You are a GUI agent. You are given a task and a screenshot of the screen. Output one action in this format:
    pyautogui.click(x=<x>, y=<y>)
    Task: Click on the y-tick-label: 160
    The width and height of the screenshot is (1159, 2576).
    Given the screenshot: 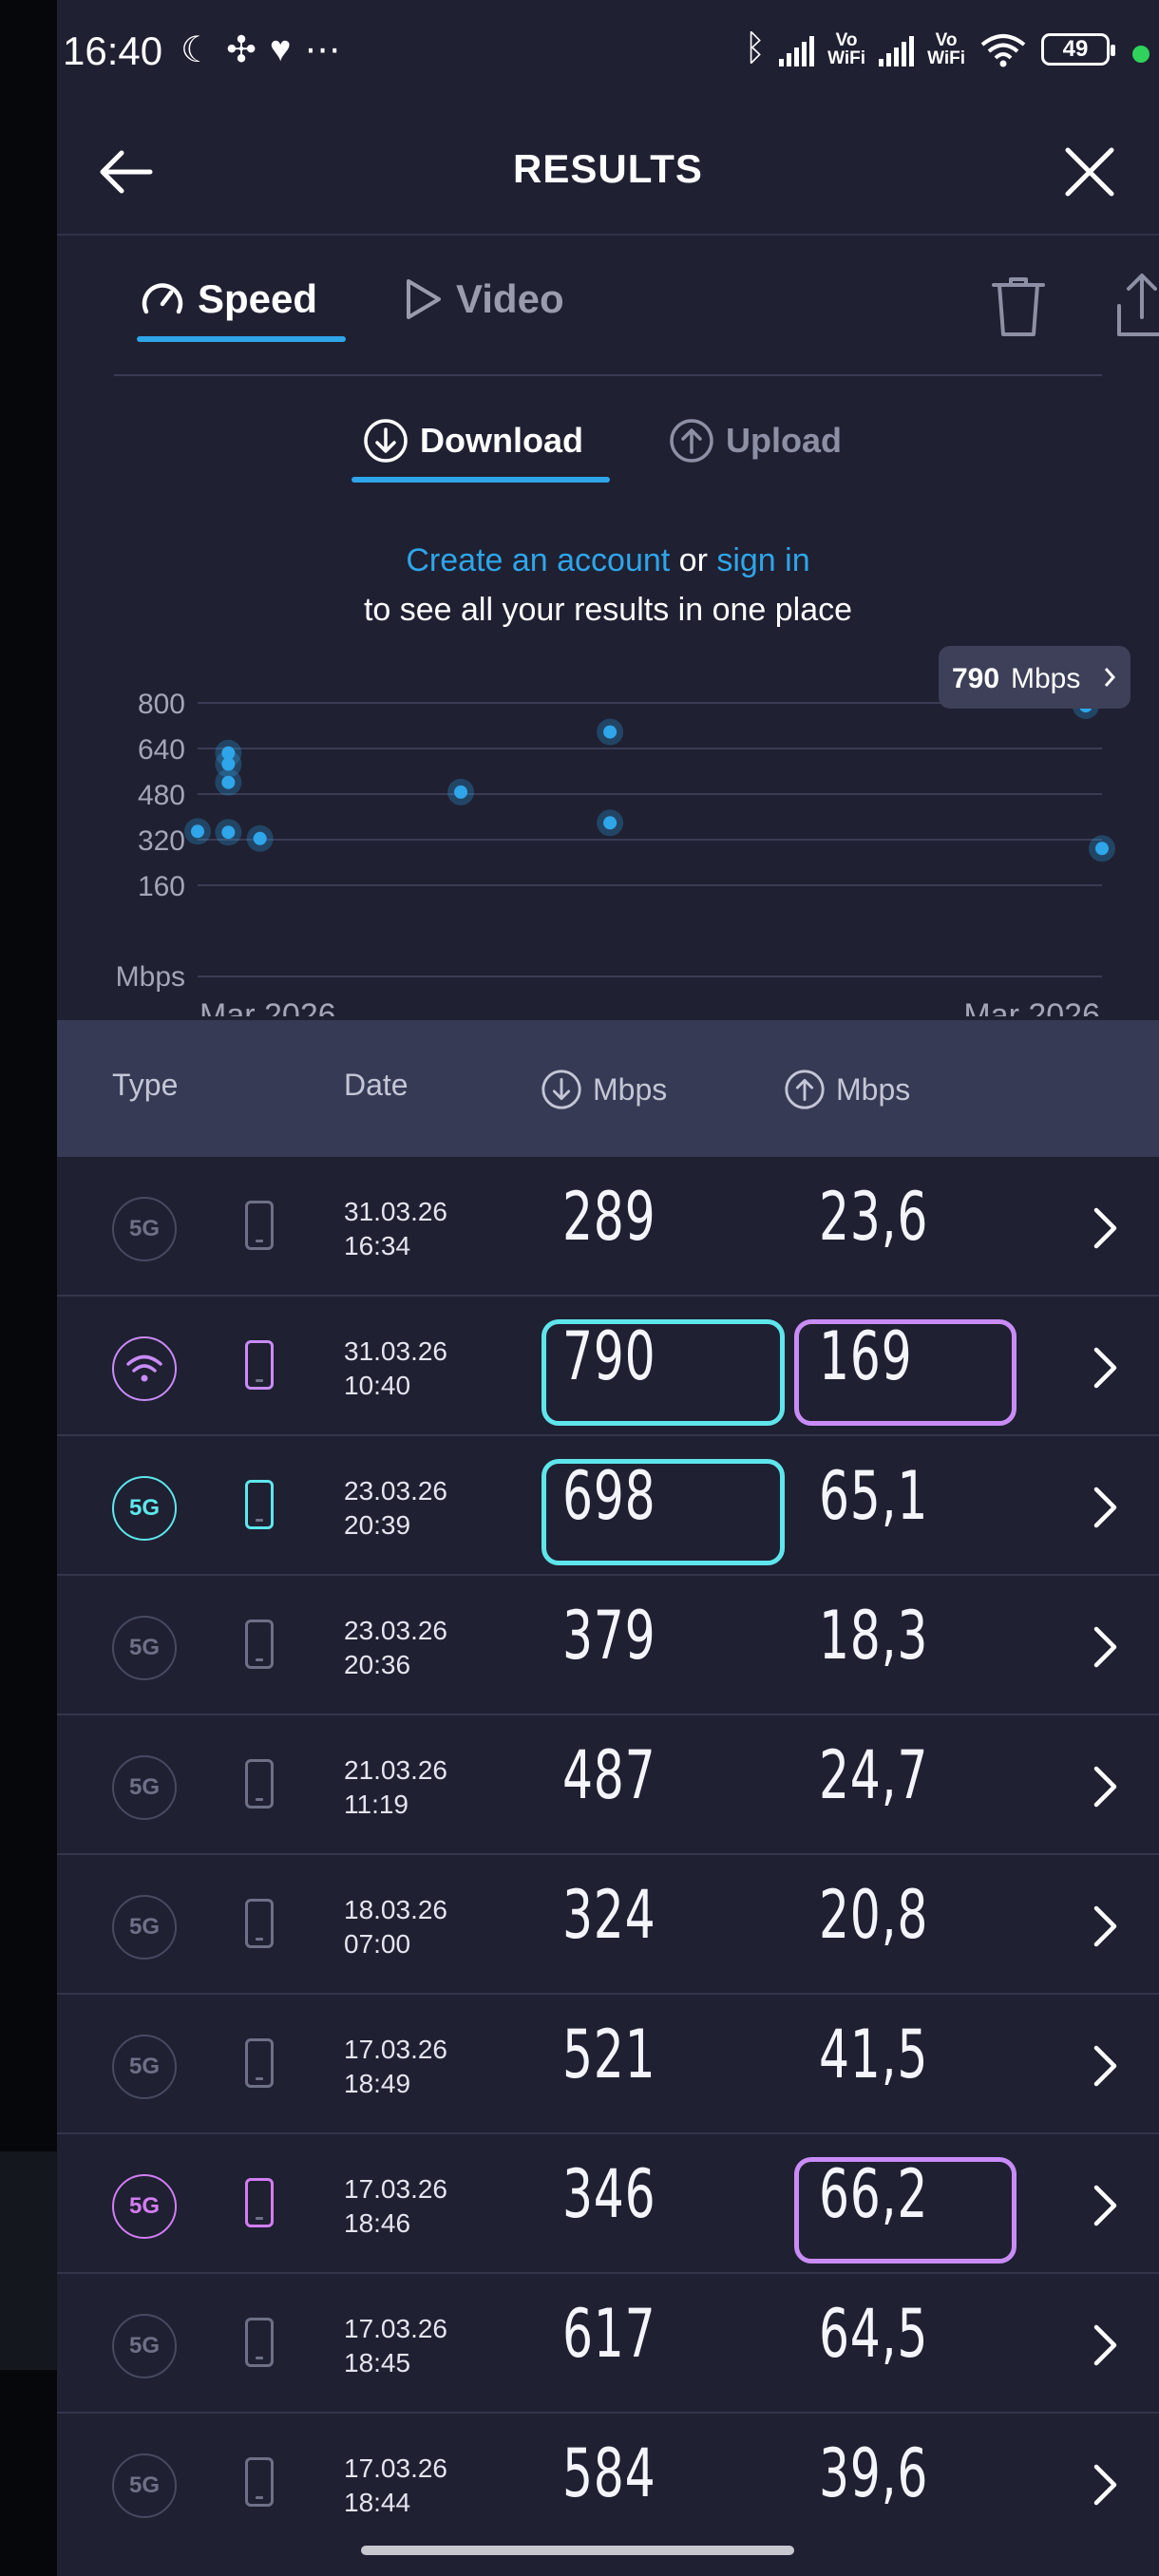 What is the action you would take?
    pyautogui.click(x=161, y=886)
    